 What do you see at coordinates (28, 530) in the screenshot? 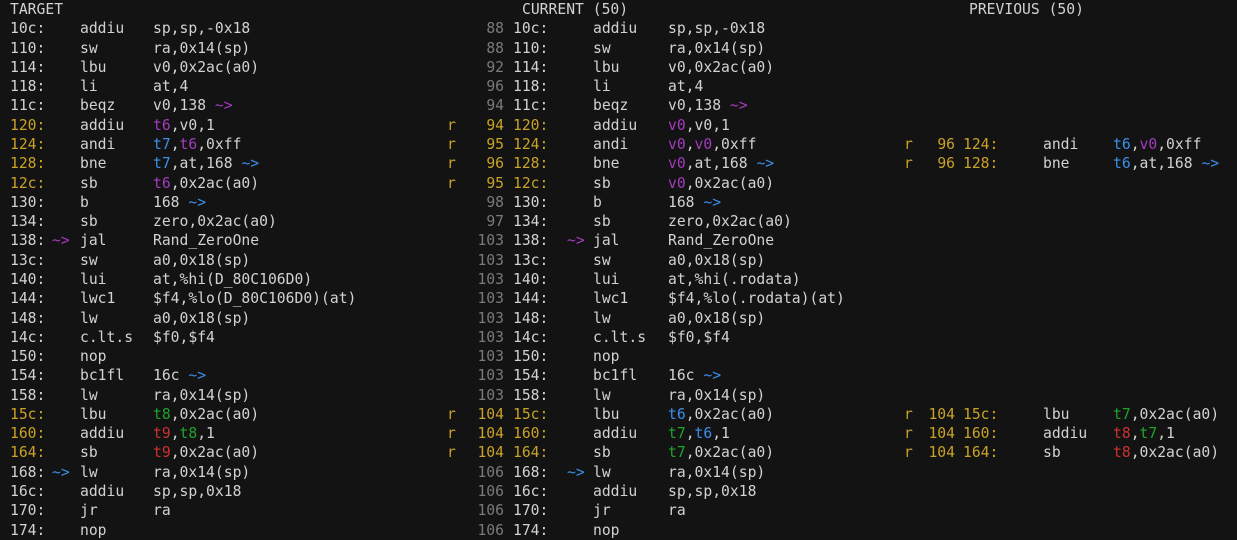
I see `address: 174:` at bounding box center [28, 530].